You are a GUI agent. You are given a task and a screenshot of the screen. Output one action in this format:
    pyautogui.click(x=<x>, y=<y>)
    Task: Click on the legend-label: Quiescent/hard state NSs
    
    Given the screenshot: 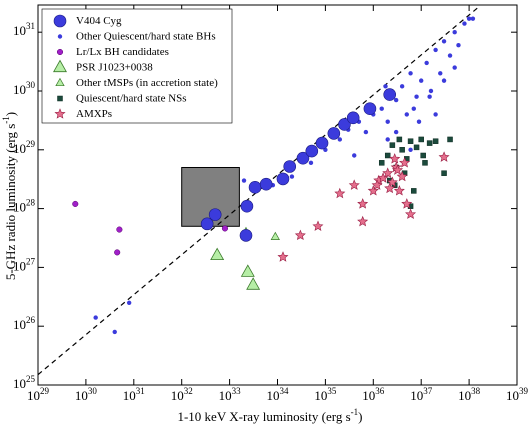 What is the action you would take?
    pyautogui.click(x=131, y=98)
    